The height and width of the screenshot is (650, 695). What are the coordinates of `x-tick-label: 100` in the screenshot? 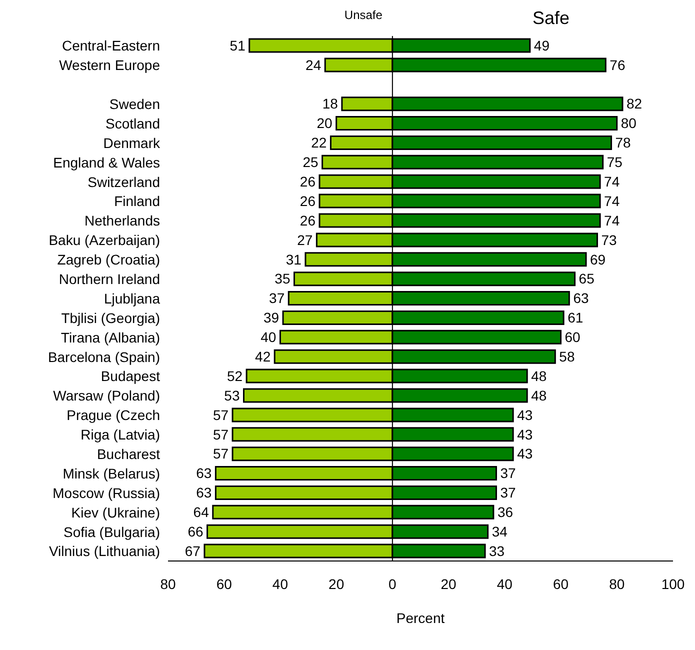 It's located at (673, 584).